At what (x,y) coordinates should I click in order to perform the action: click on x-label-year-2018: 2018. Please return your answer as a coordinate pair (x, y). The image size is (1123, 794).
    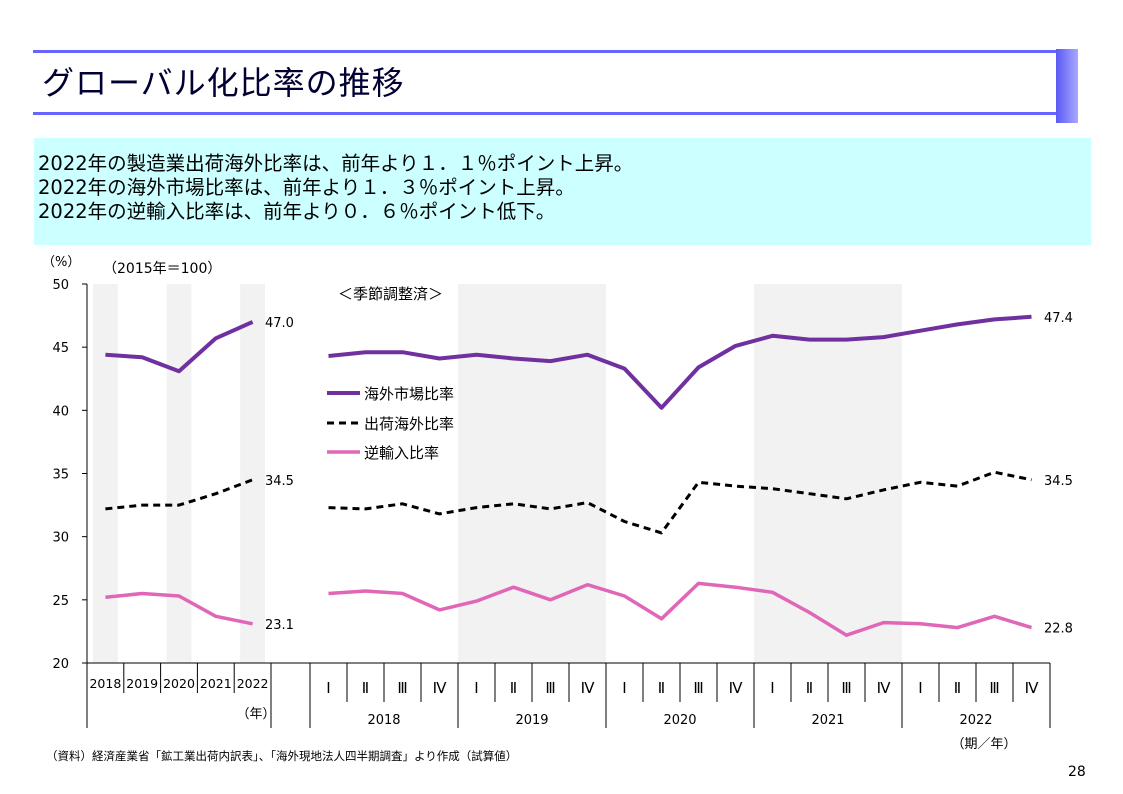
    Looking at the image, I should click on (383, 720).